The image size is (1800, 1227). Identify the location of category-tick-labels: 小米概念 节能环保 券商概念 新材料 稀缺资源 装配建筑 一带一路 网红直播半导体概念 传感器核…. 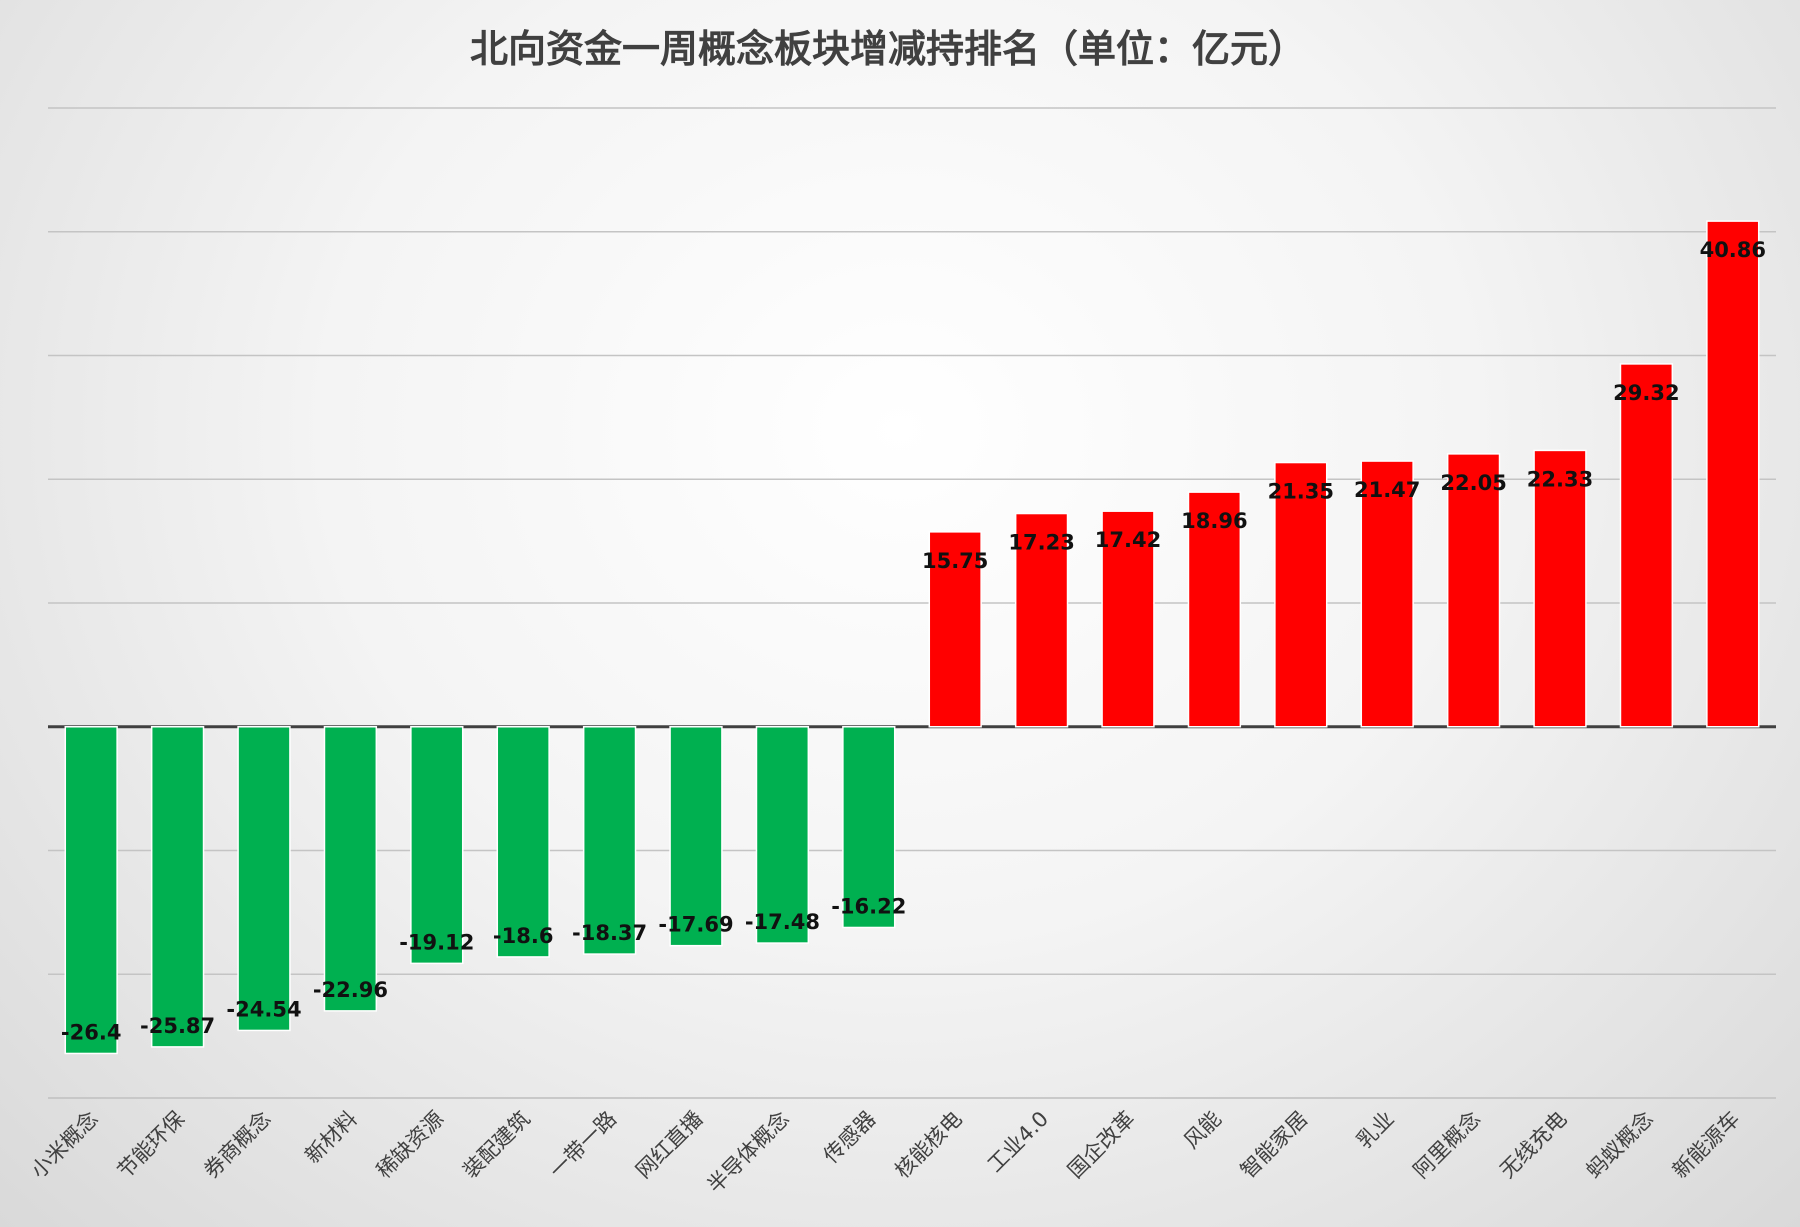
(885, 1152).